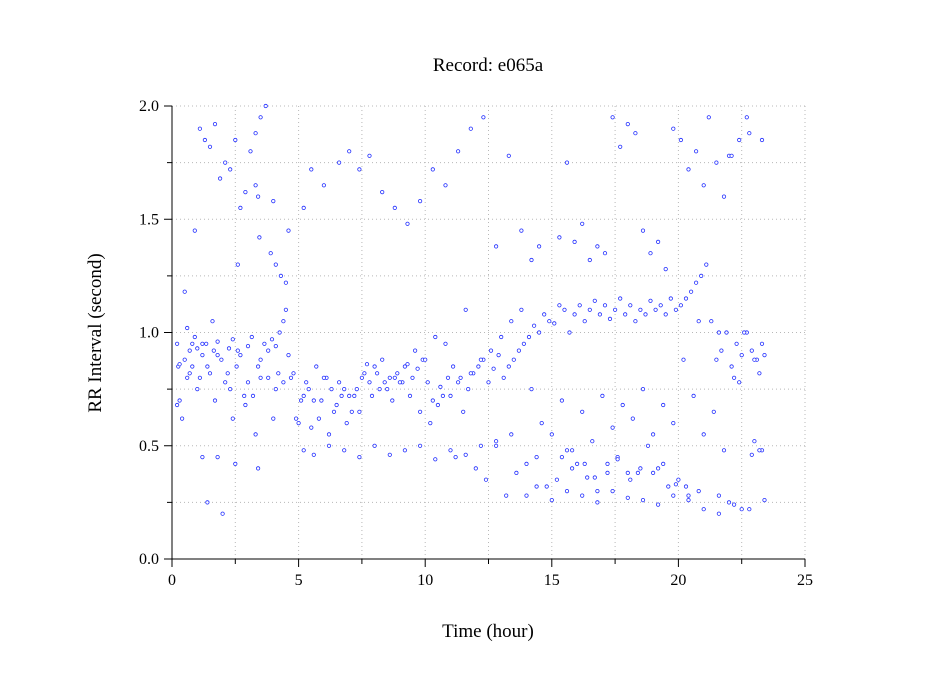 This screenshot has height=697, width=949. I want to click on x-axis-ticks: 0 5 10 15 20 25, so click(490, 574).